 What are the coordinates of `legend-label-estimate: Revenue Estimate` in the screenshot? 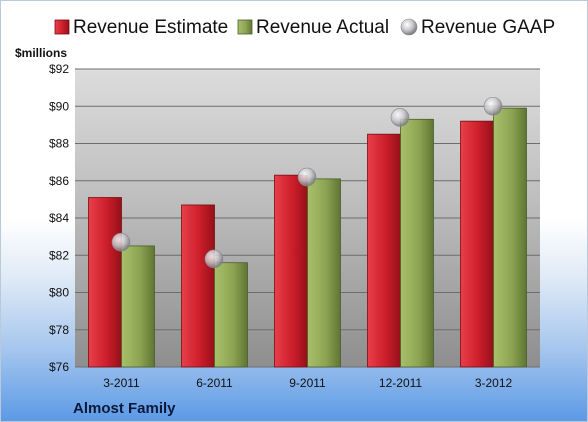 It's located at (150, 27).